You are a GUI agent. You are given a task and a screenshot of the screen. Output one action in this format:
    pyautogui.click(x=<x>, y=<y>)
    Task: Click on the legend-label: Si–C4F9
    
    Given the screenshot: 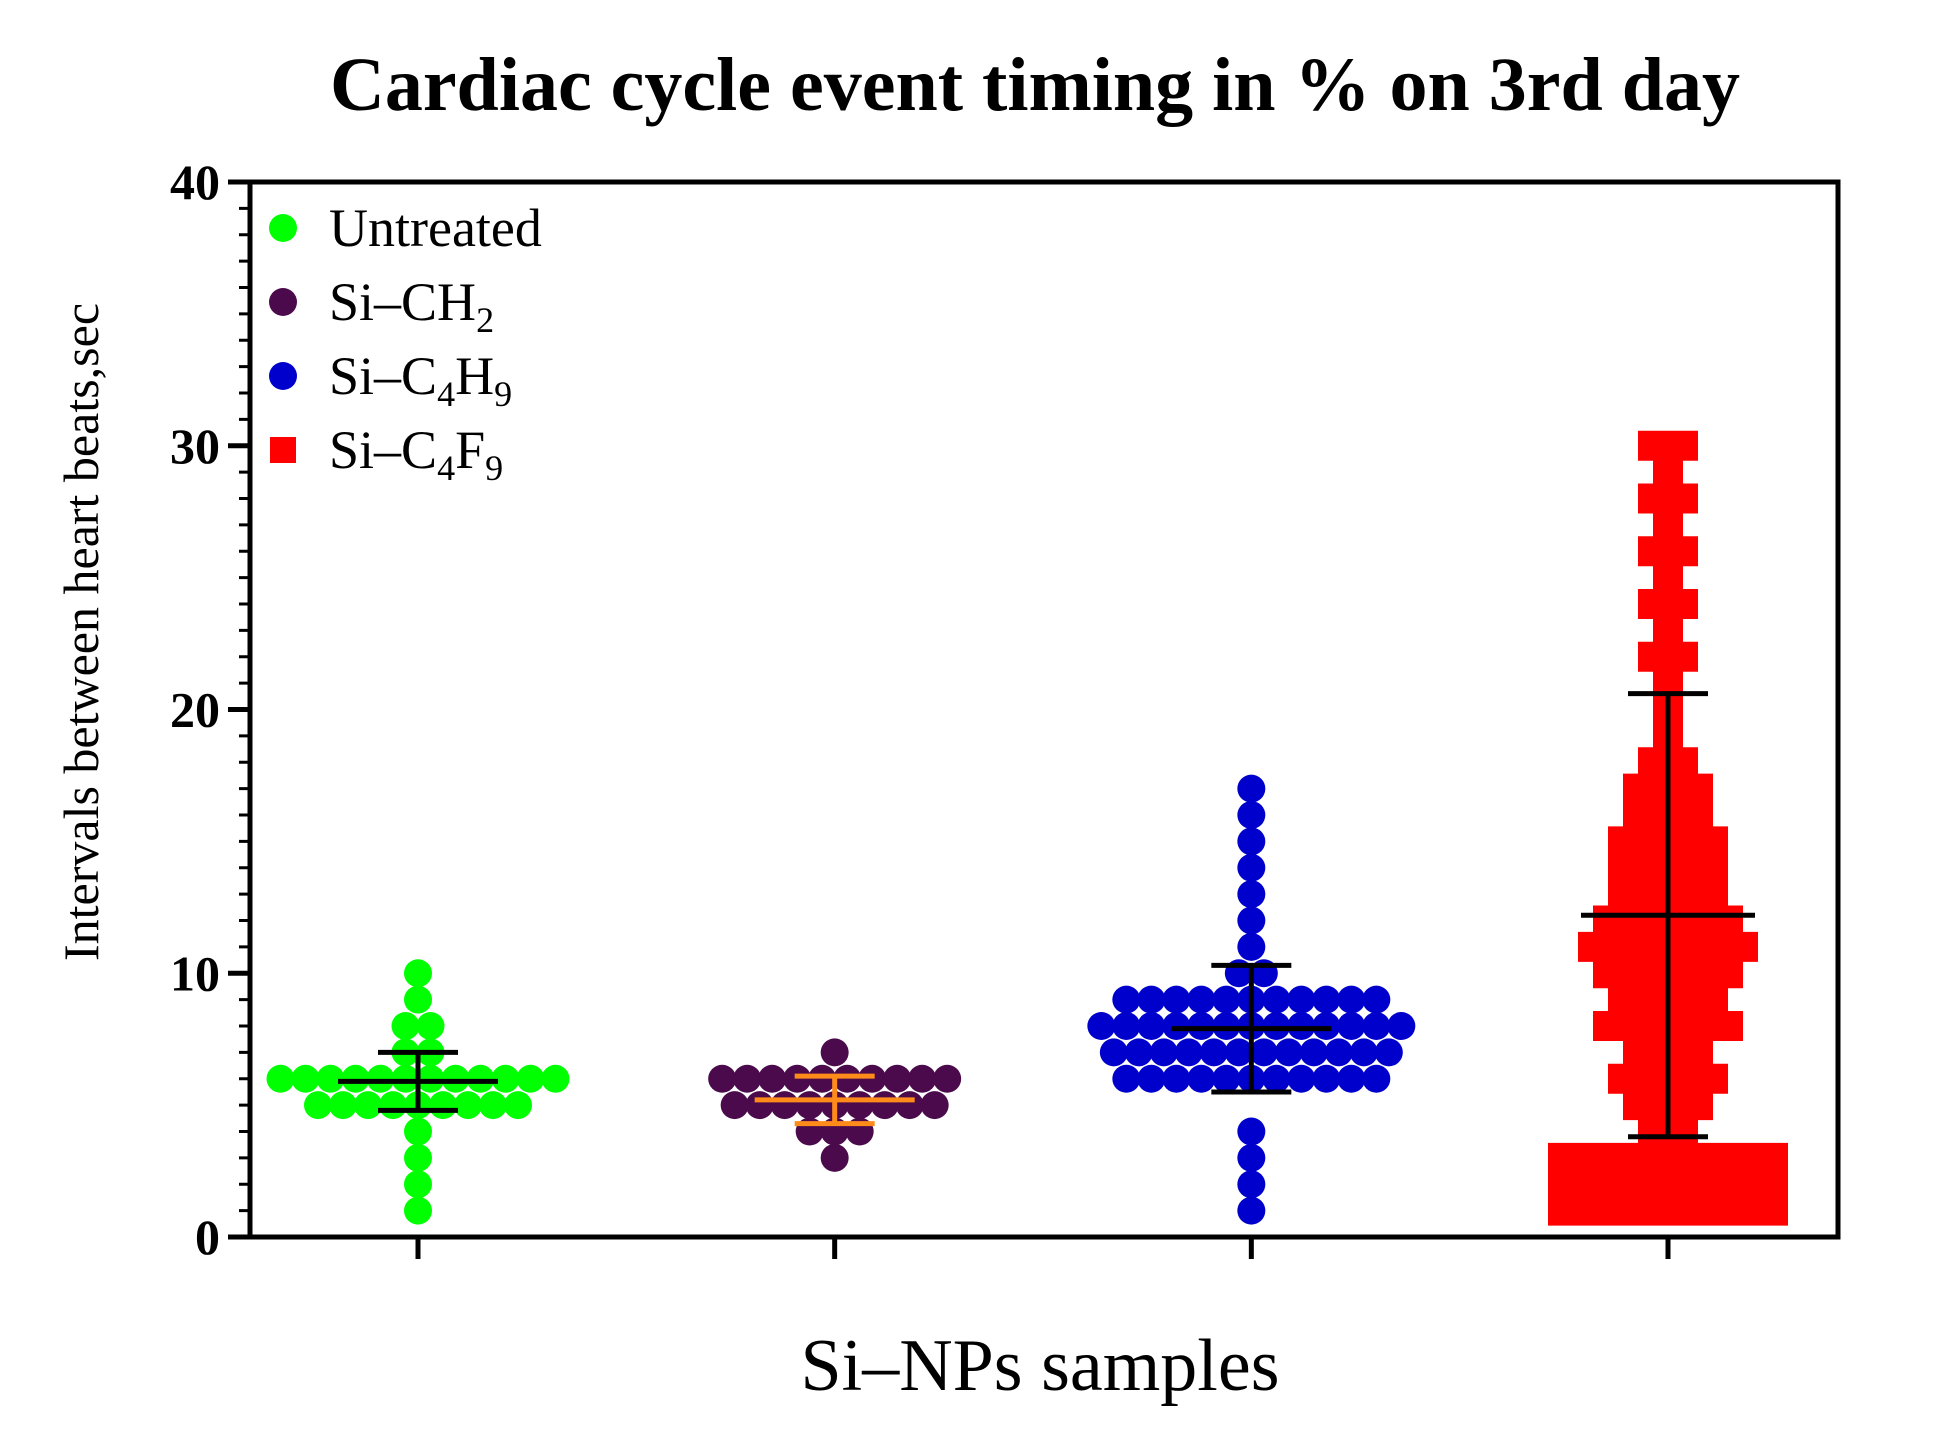 What is the action you would take?
    pyautogui.click(x=416, y=454)
    